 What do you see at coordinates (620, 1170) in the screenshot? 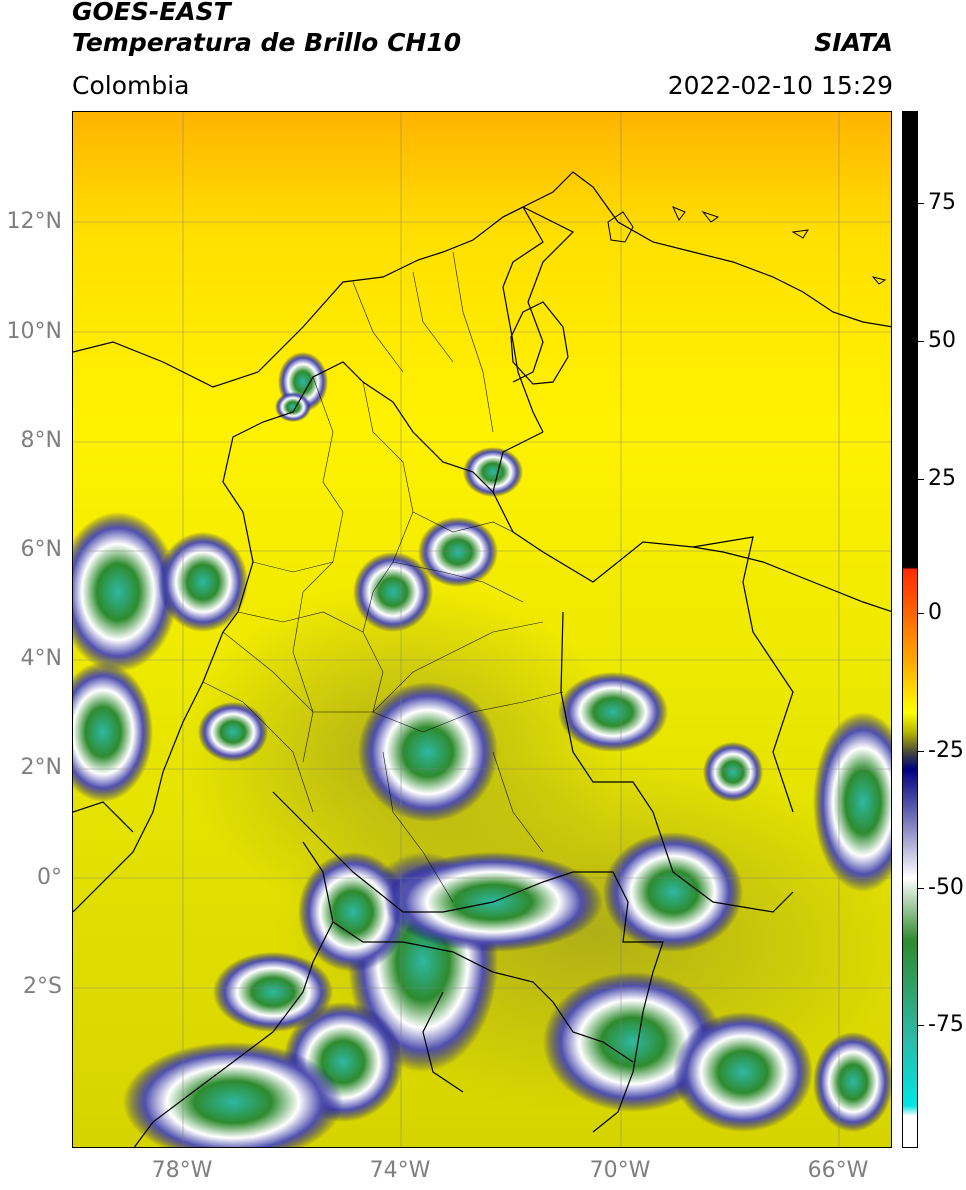
I see `lon-label-70w: 70°W` at bounding box center [620, 1170].